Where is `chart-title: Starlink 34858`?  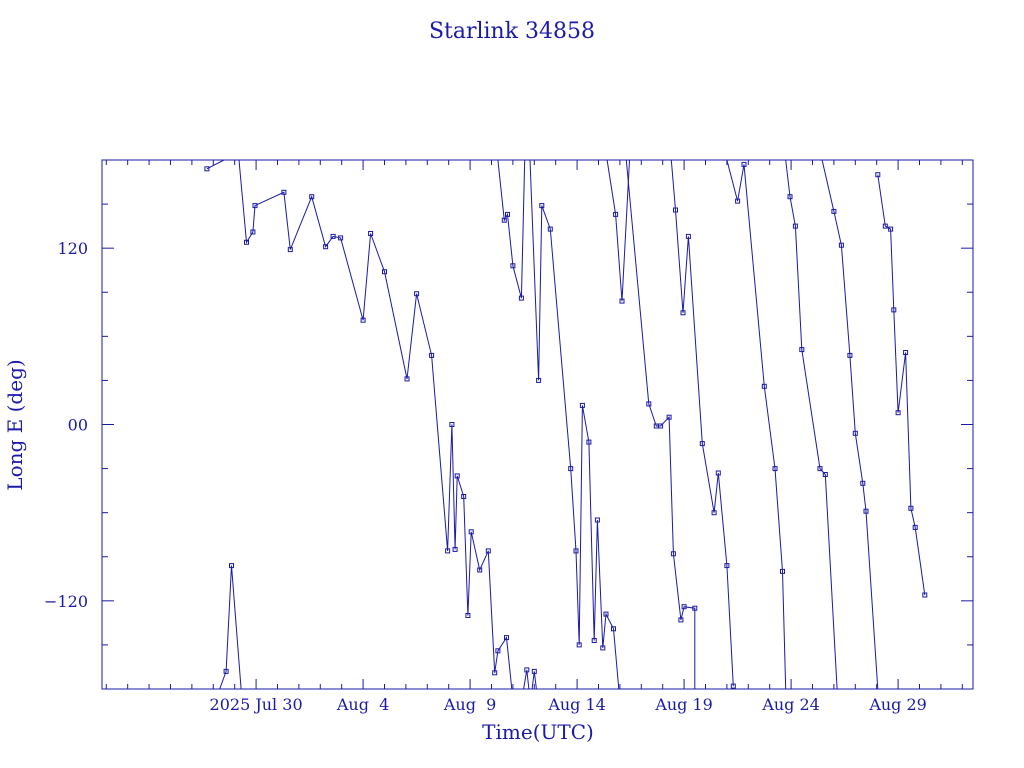
chart-title: Starlink 34858 is located at coordinates (512, 31).